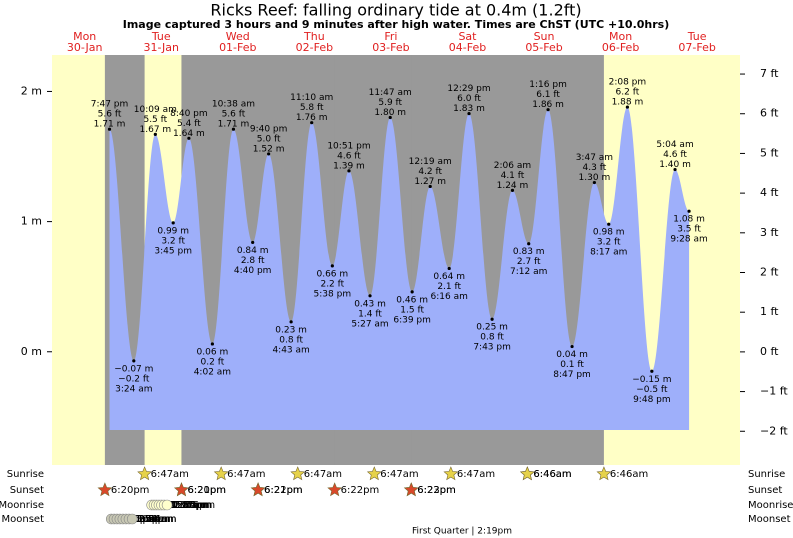 This screenshot has width=793, height=538. What do you see at coordinates (628, 103) in the screenshot?
I see `extreme-meters: 1.88 m` at bounding box center [628, 103].